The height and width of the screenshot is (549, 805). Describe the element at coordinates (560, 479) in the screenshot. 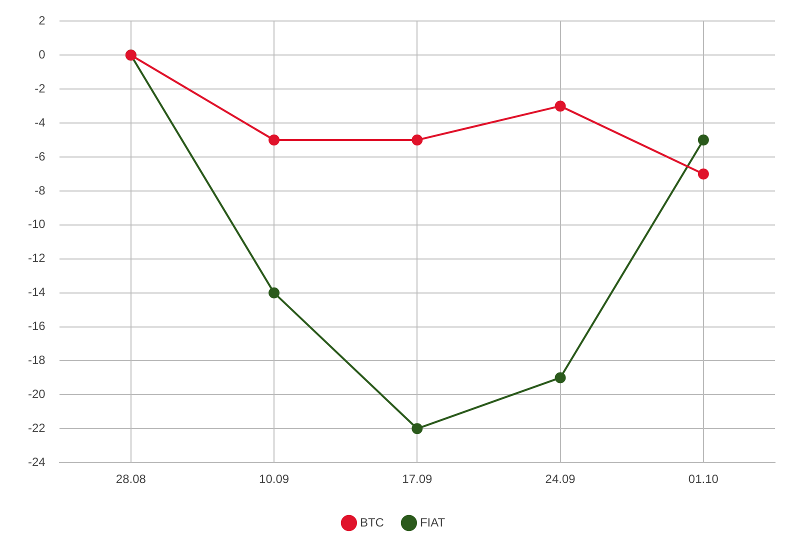

I see `x-tick-label: 24.09` at that location.